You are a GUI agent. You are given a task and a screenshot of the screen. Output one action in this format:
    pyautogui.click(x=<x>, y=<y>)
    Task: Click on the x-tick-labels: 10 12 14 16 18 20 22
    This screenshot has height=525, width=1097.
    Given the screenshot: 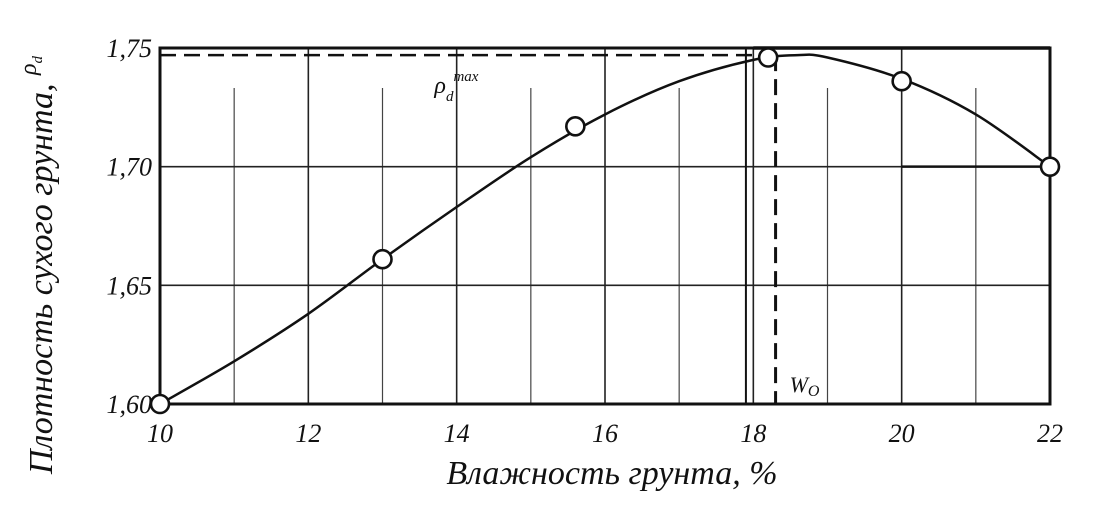 What is the action you would take?
    pyautogui.click(x=605, y=433)
    